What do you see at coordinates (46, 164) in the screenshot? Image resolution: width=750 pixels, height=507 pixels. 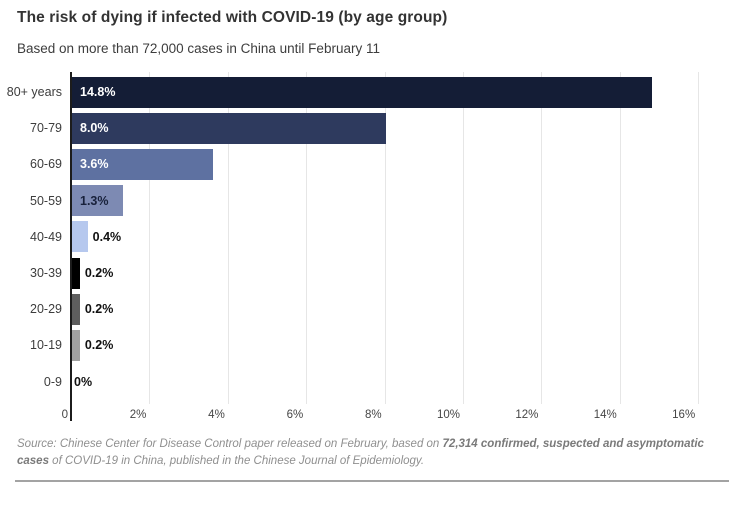 I see `age-group-label: 60-69` at bounding box center [46, 164].